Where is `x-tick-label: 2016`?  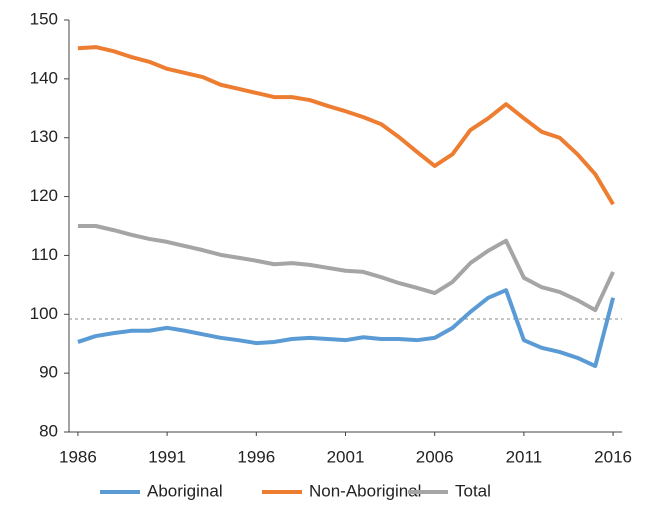 x-tick-label: 2016 is located at coordinates (613, 456).